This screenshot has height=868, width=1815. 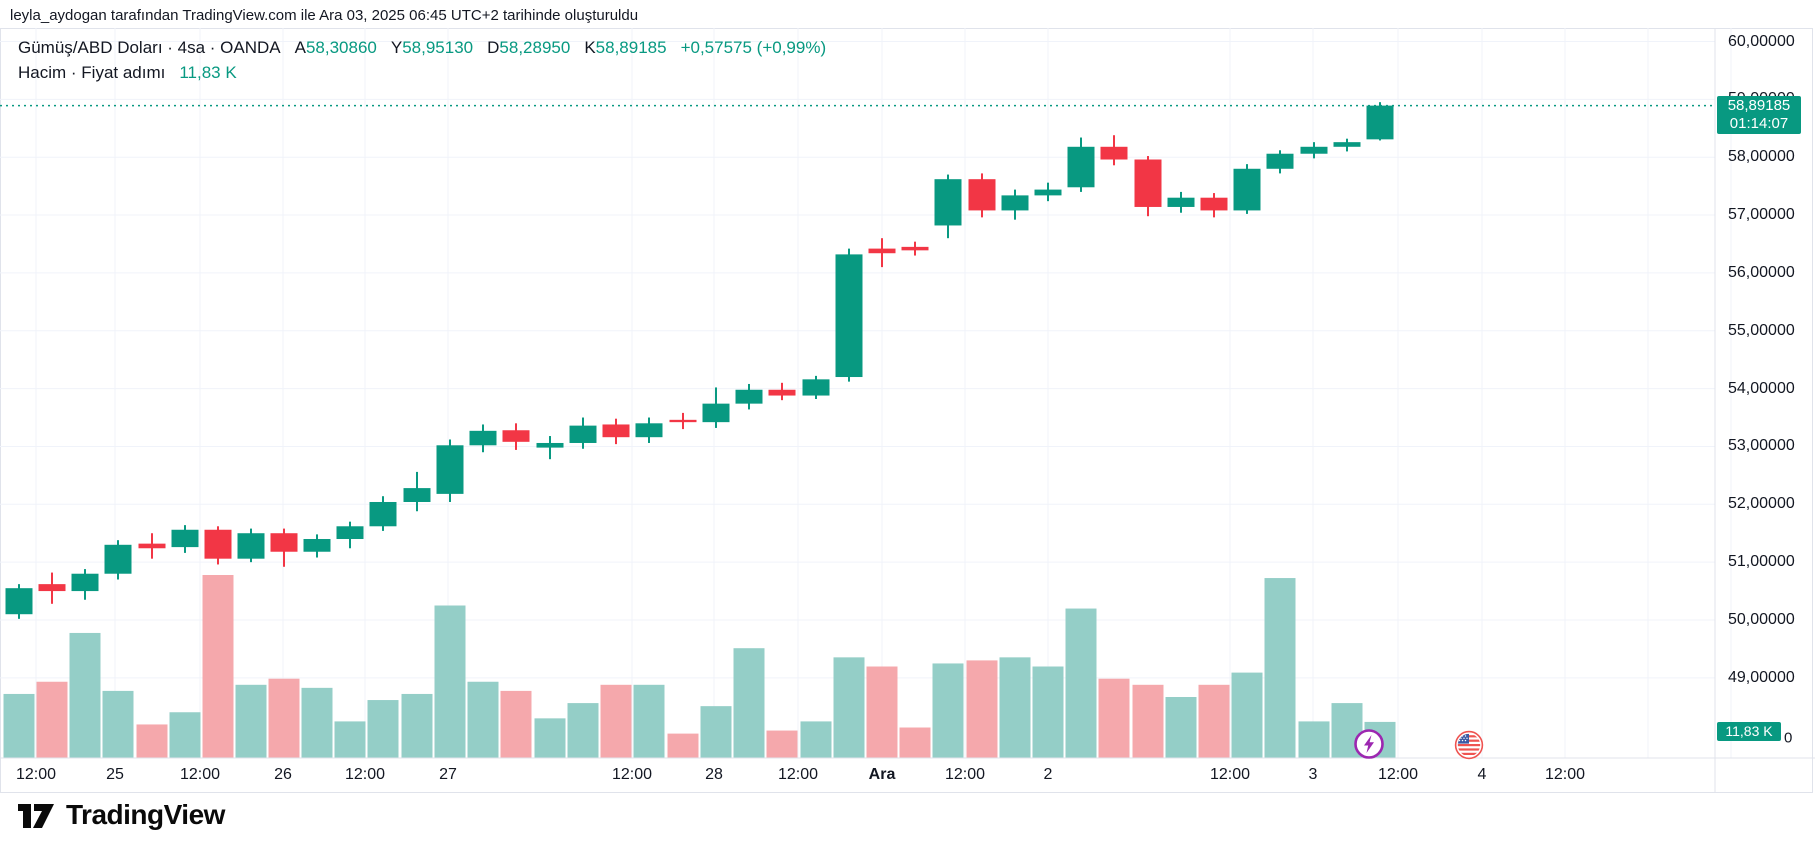 I want to click on symbol-title: Gümüş/ABD Doları · 4sa · OANDA, so click(x=149, y=47).